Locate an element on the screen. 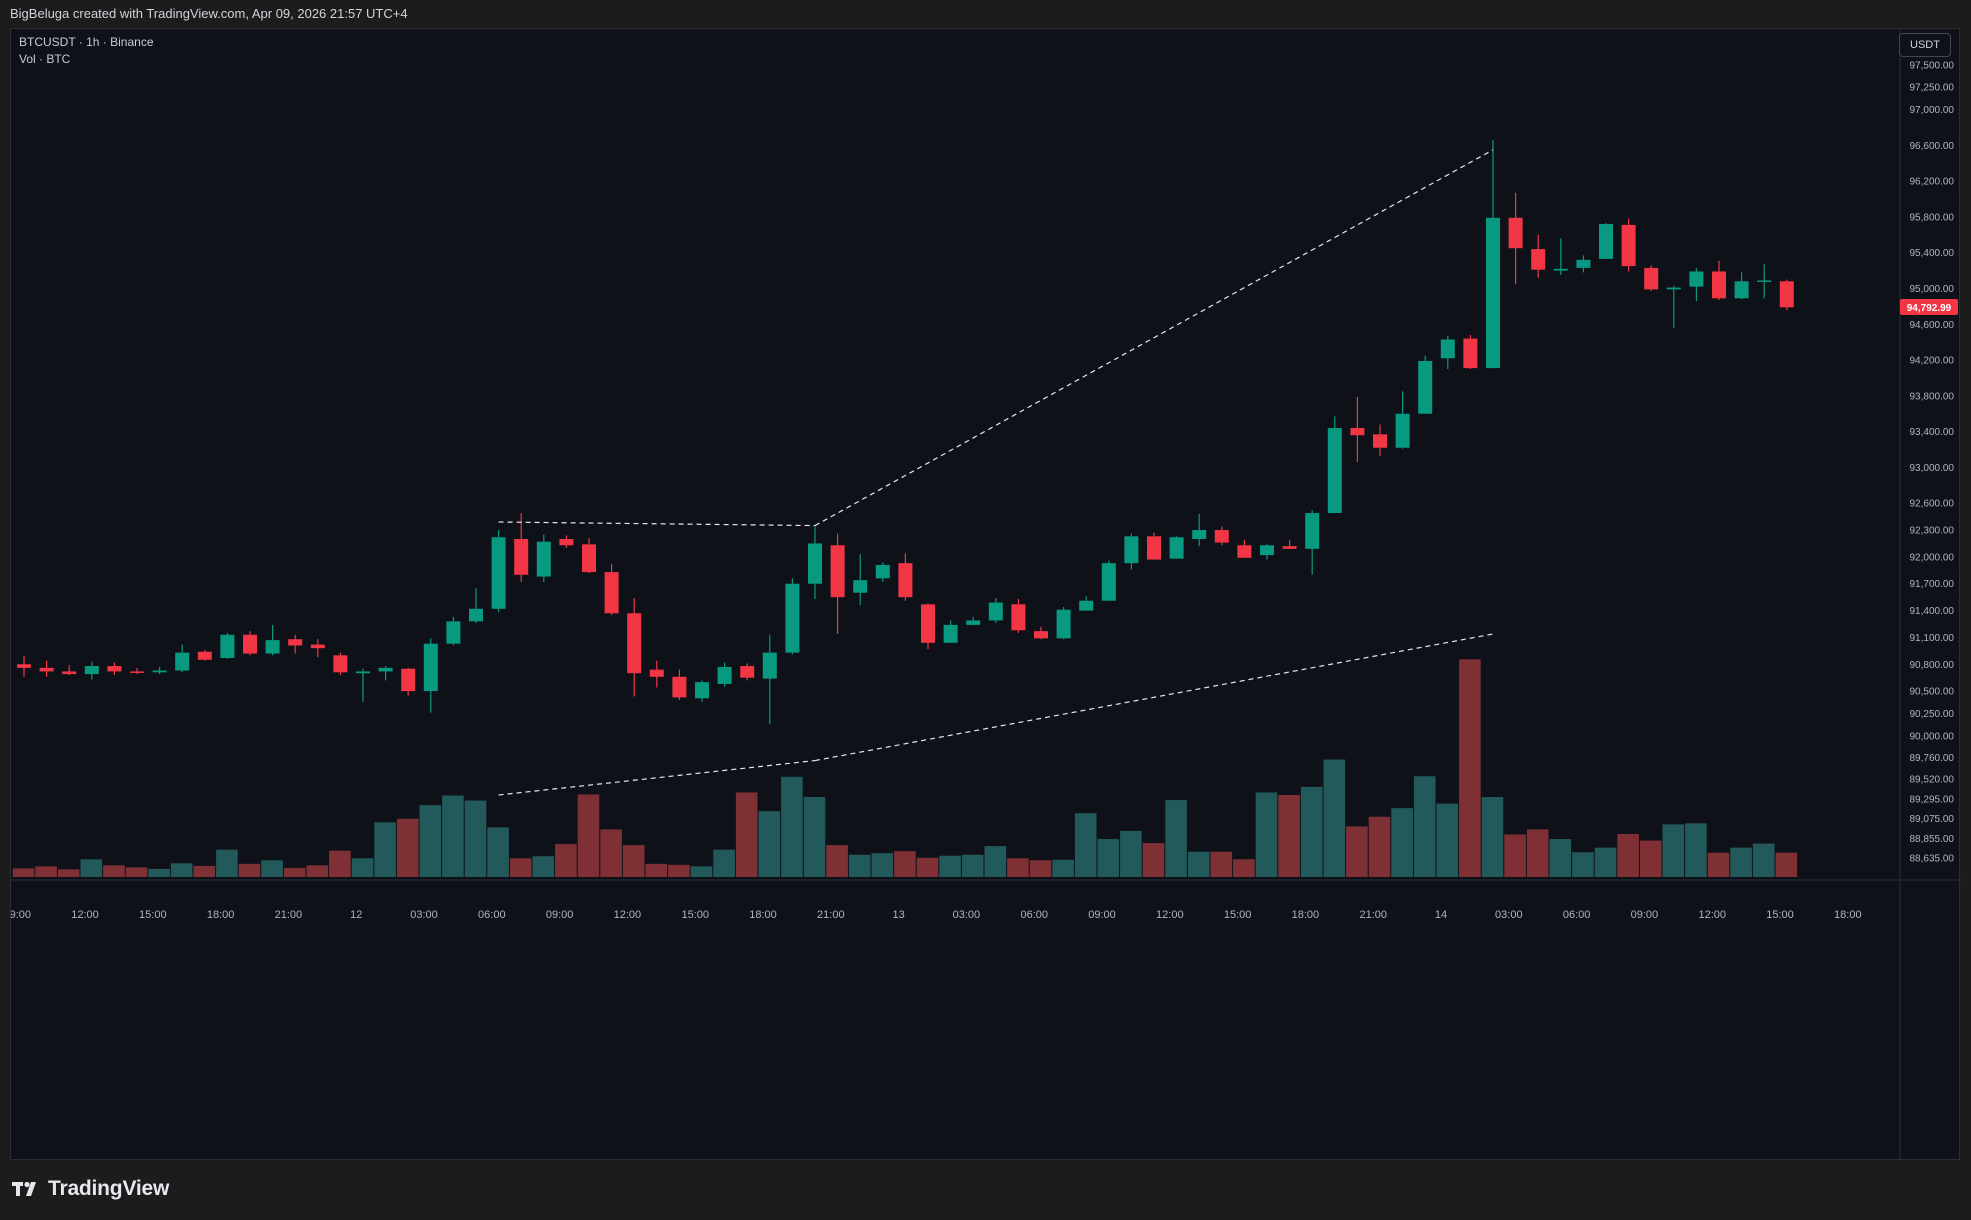  tradingview-logo-icon is located at coordinates (24, 1188).